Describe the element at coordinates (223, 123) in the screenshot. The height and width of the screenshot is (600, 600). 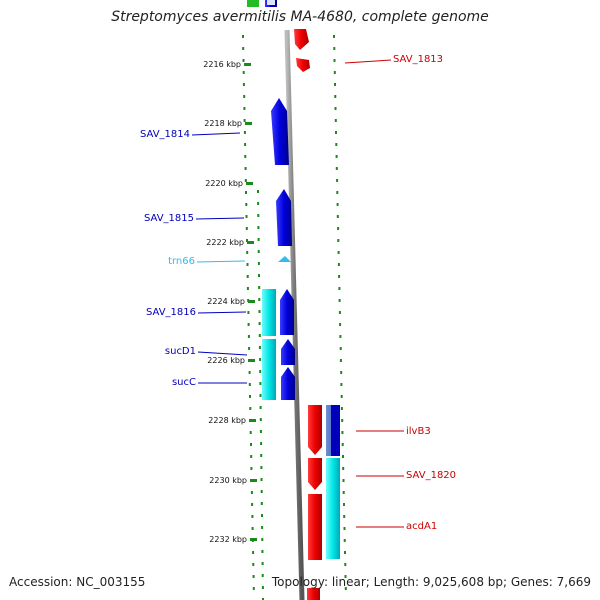
I see `tick-label: 2218 kbp` at that location.